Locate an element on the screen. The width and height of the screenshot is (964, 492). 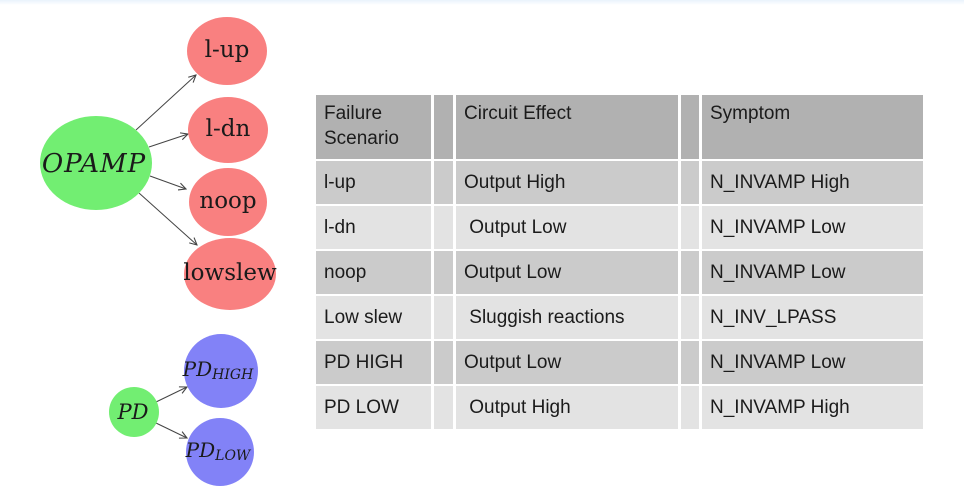
table-cell-symptom: N_INV_LPASS is located at coordinates (812, 317).